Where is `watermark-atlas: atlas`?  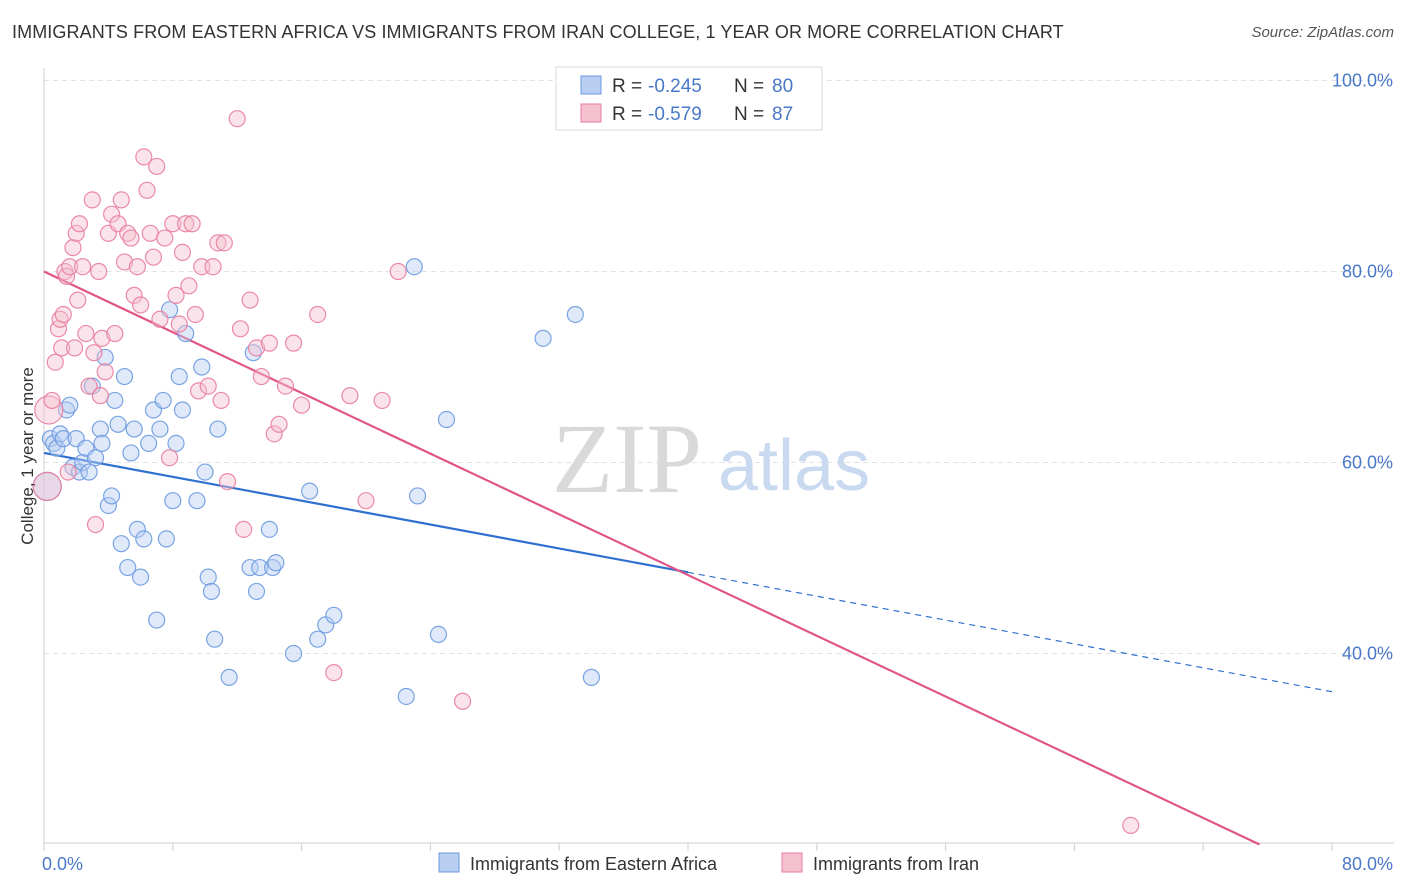
watermark-atlas: atlas is located at coordinates (794, 466).